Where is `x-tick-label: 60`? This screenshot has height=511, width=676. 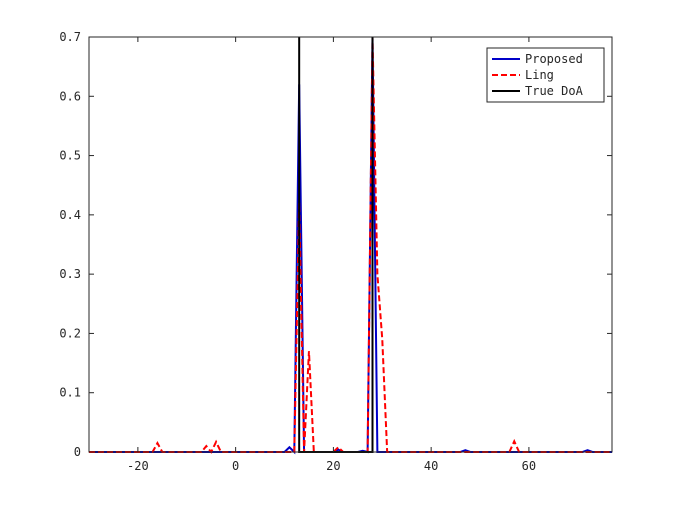
x-tick-label: 60 is located at coordinates (529, 466).